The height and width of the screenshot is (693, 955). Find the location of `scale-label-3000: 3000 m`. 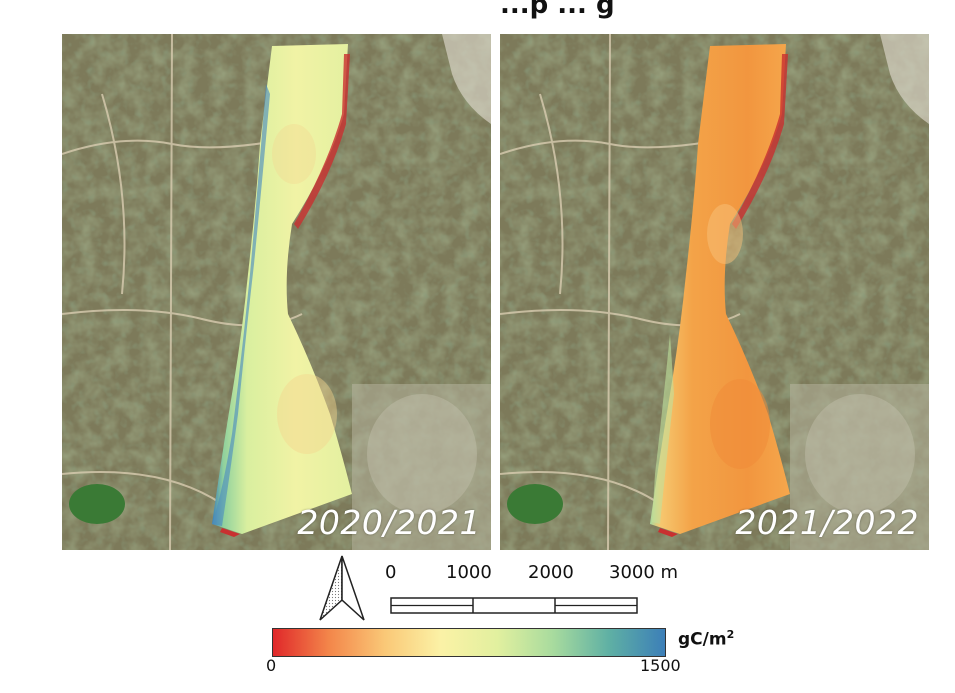

scale-label-3000: 3000 m is located at coordinates (644, 572).